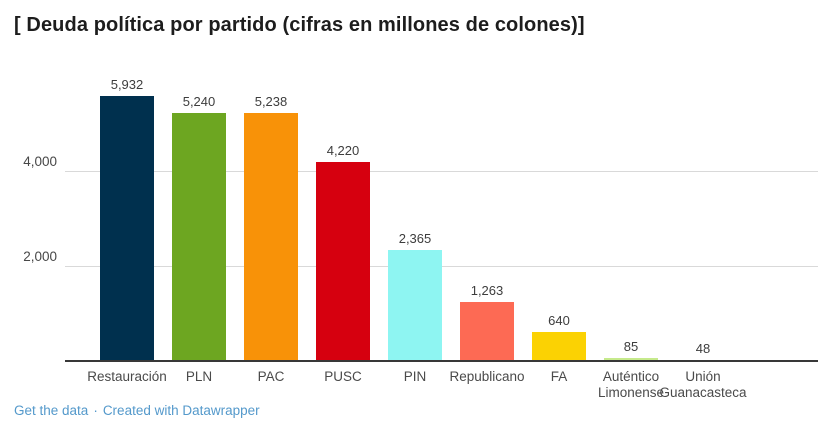 The image size is (826, 442). Describe the element at coordinates (181, 410) in the screenshot. I see `datawrapper-credit-link: Created with Datawrapper` at that location.